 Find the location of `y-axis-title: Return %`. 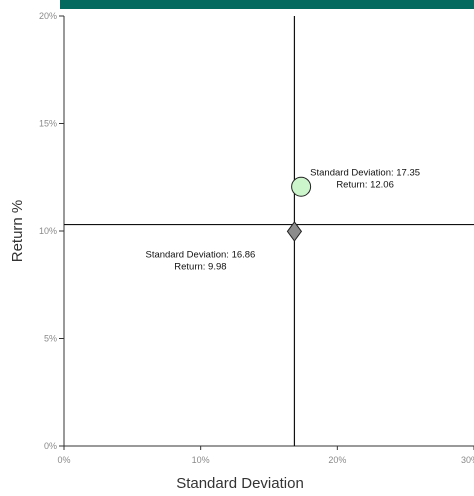

y-axis-title: Return % is located at coordinates (17, 231).